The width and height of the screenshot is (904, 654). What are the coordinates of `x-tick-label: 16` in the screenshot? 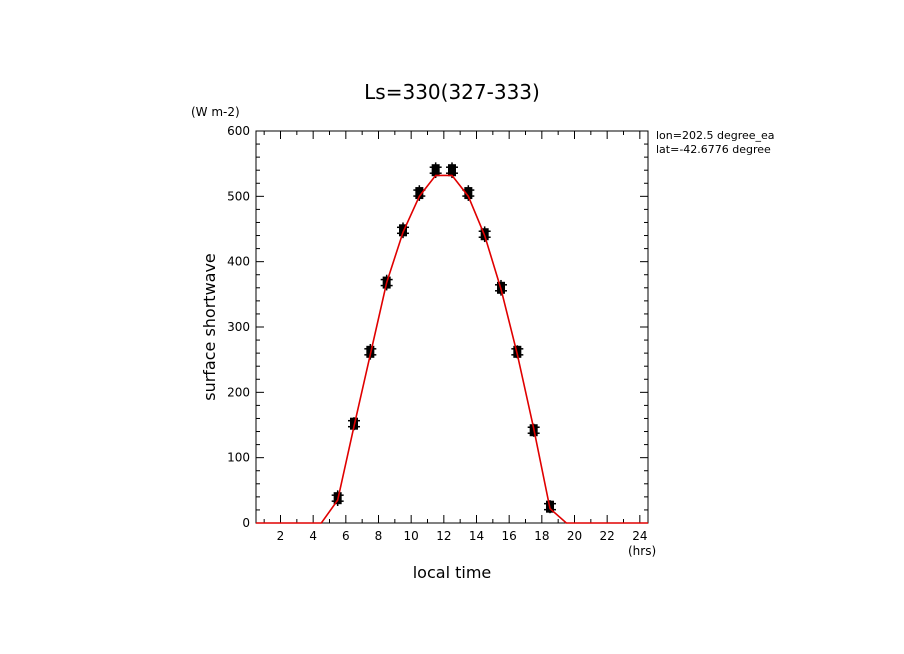 It's located at (509, 536).